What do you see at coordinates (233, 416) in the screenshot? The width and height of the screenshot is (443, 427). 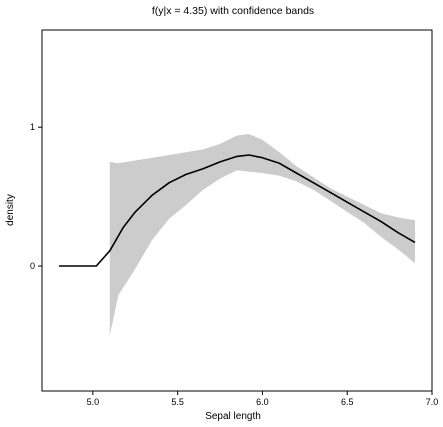 I see `x-axis-label: Sepal length` at bounding box center [233, 416].